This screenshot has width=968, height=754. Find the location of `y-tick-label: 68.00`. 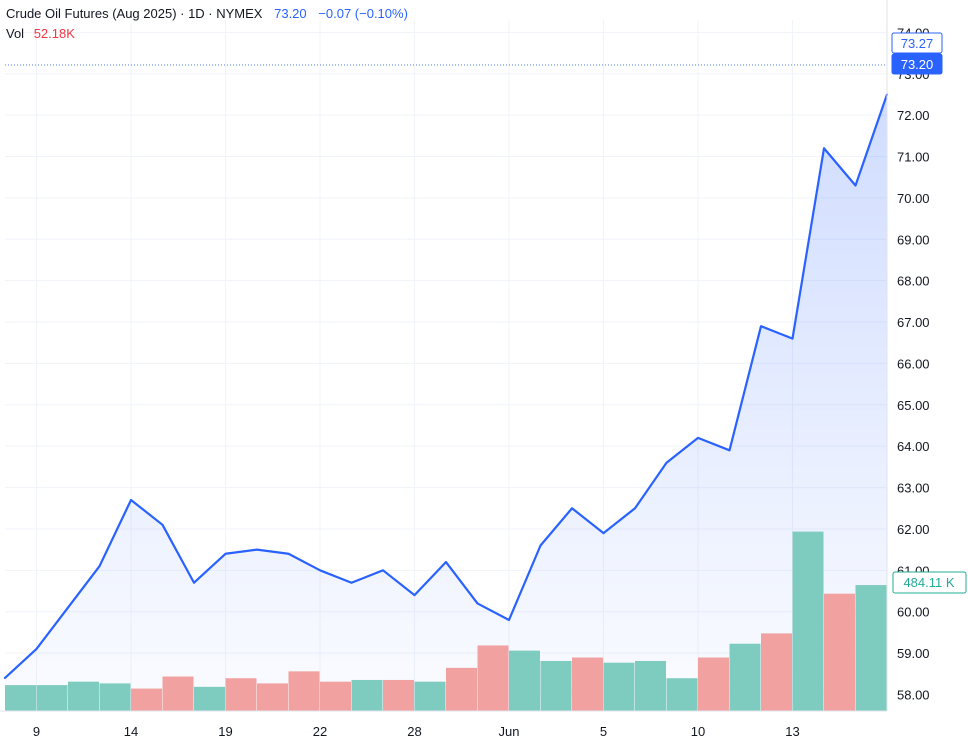

y-tick-label: 68.00 is located at coordinates (913, 281).